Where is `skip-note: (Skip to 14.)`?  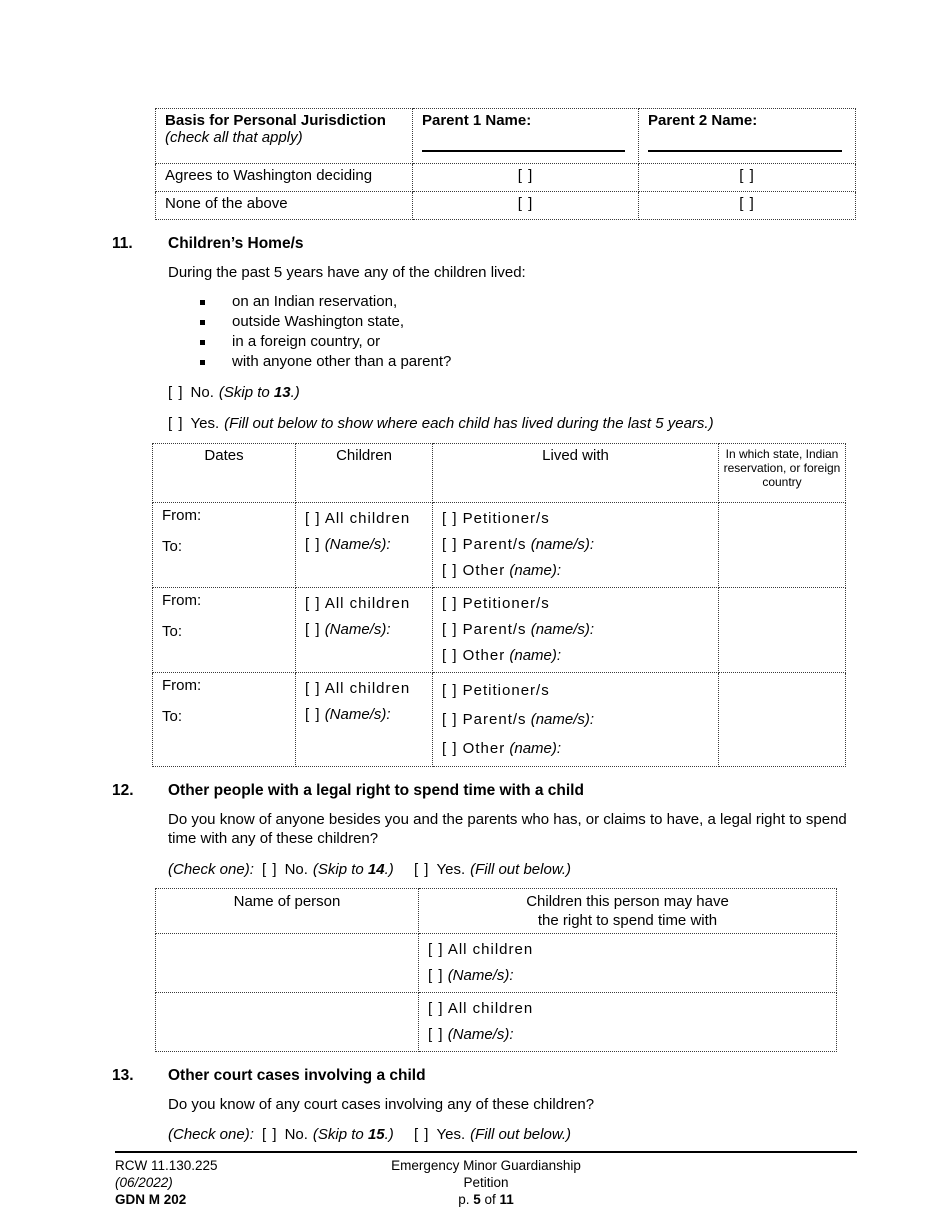
skip-note: (Skip to 14.) is located at coordinates (353, 869).